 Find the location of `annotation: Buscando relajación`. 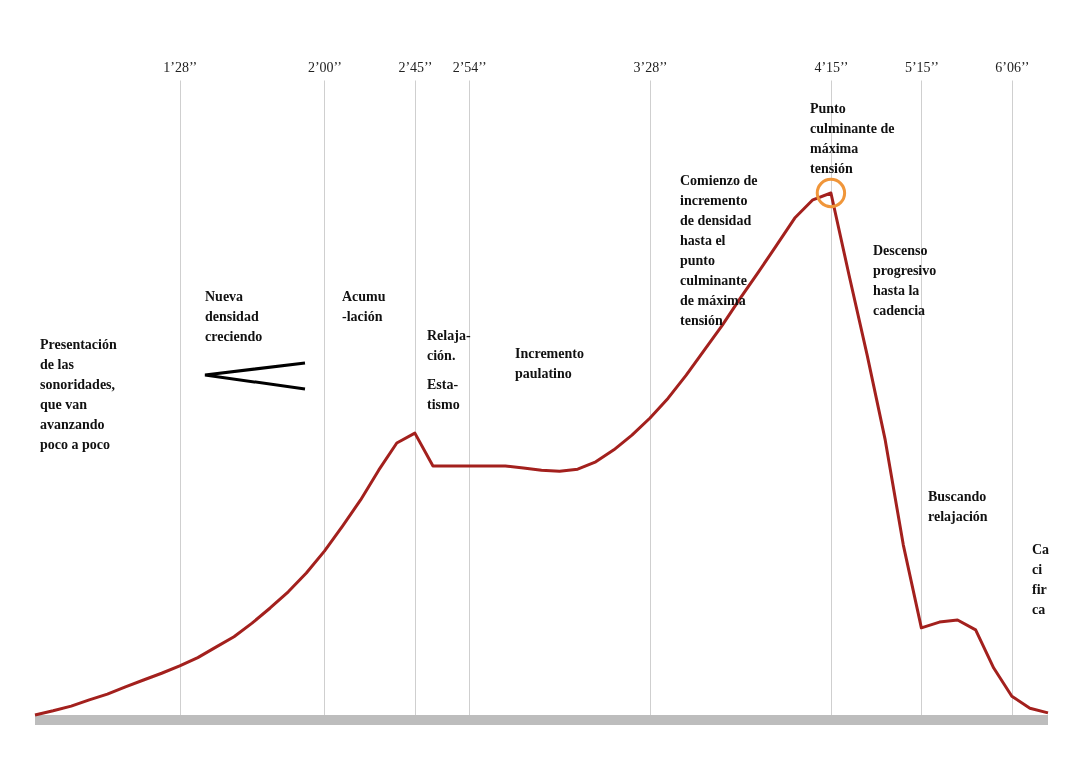

annotation: Buscando relajación is located at coordinates (958, 506).